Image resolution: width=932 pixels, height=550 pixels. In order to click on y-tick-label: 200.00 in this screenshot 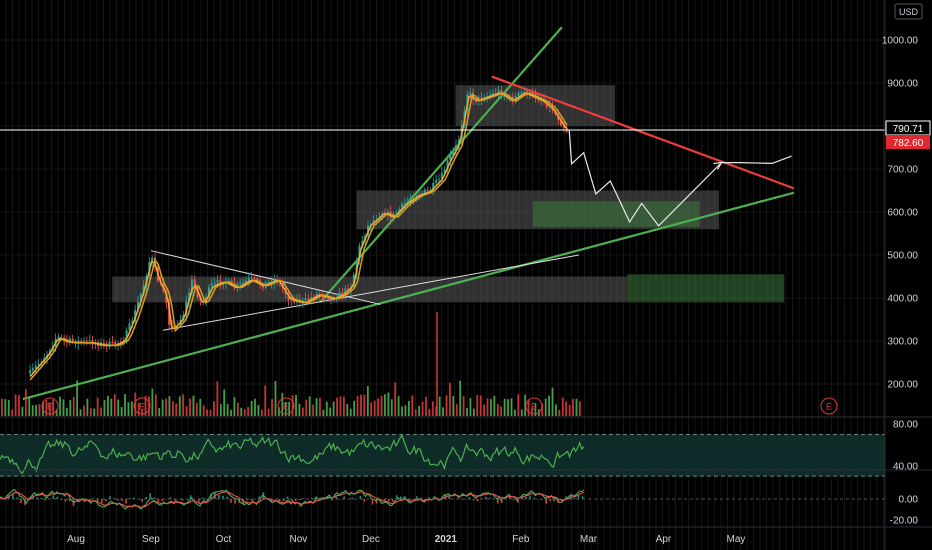, I will do `click(902, 385)`.